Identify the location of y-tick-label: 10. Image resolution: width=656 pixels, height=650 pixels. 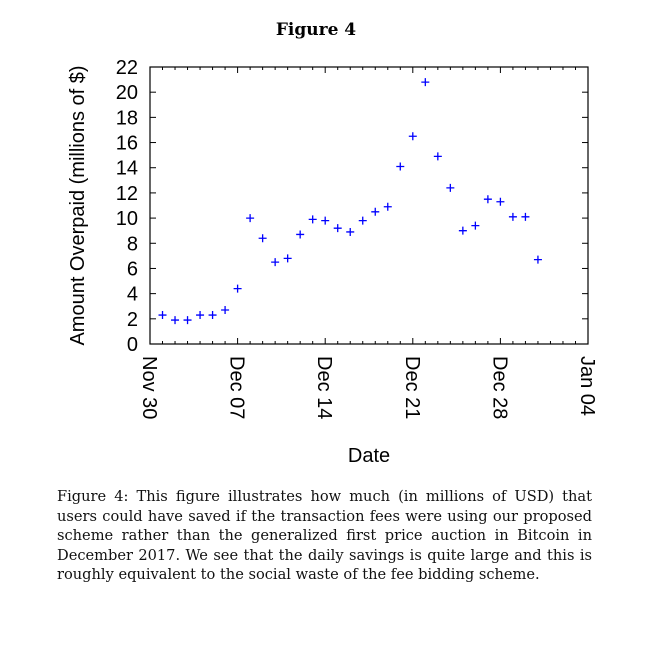
(127, 219).